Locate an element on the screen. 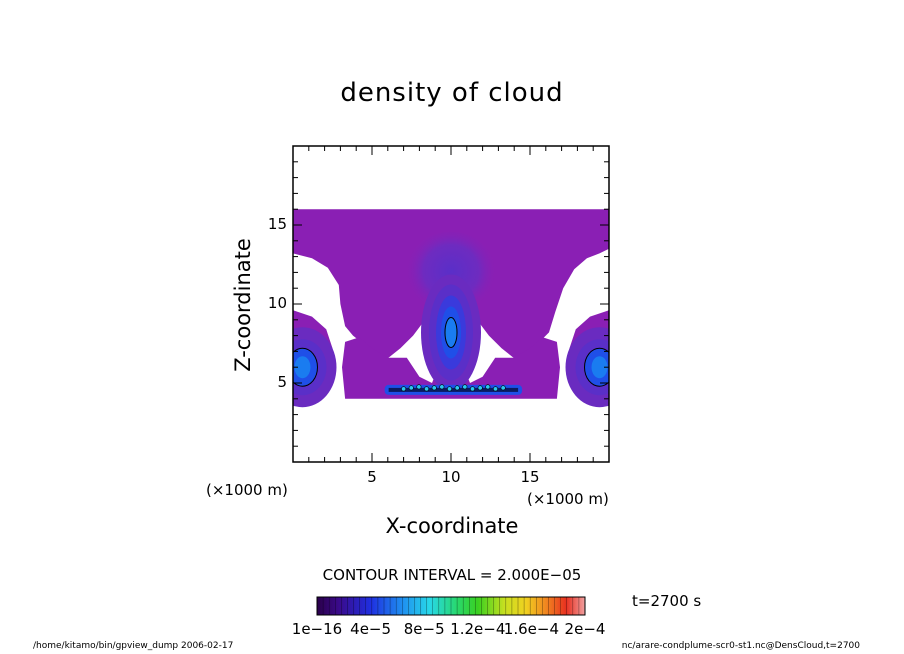 Image resolution: width=904 pixels, height=654 pixels. colorbar is located at coordinates (451, 606).